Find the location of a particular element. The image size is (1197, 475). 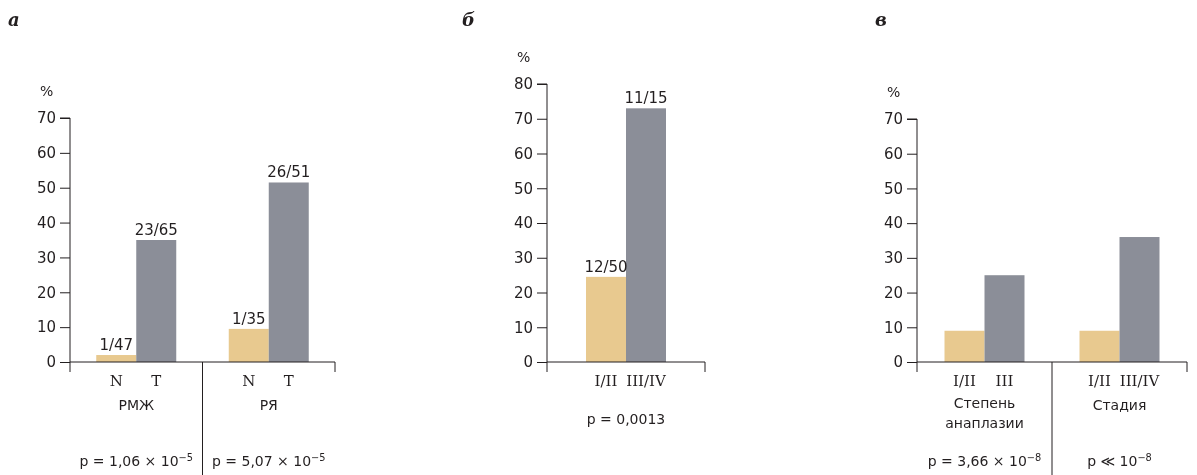

text: p = 0,0013 is located at coordinates (626, 419).